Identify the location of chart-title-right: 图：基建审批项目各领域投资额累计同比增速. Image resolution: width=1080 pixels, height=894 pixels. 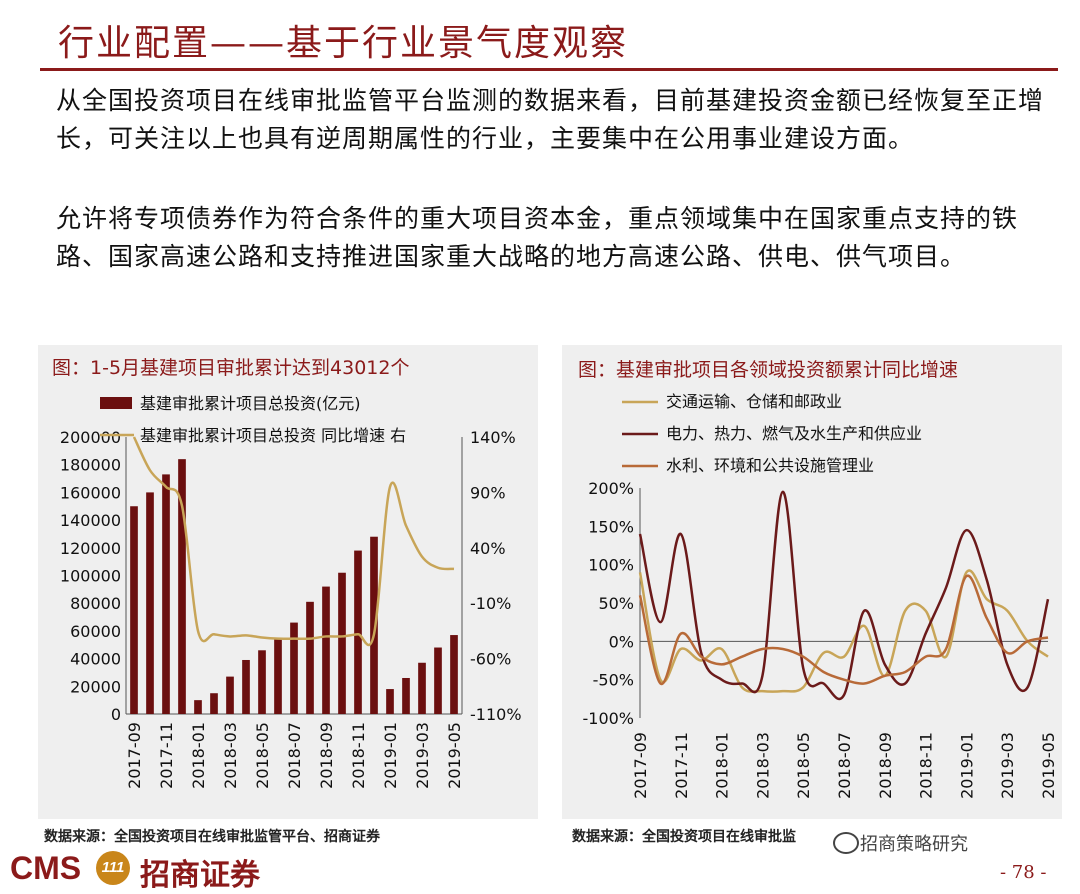
(768, 370).